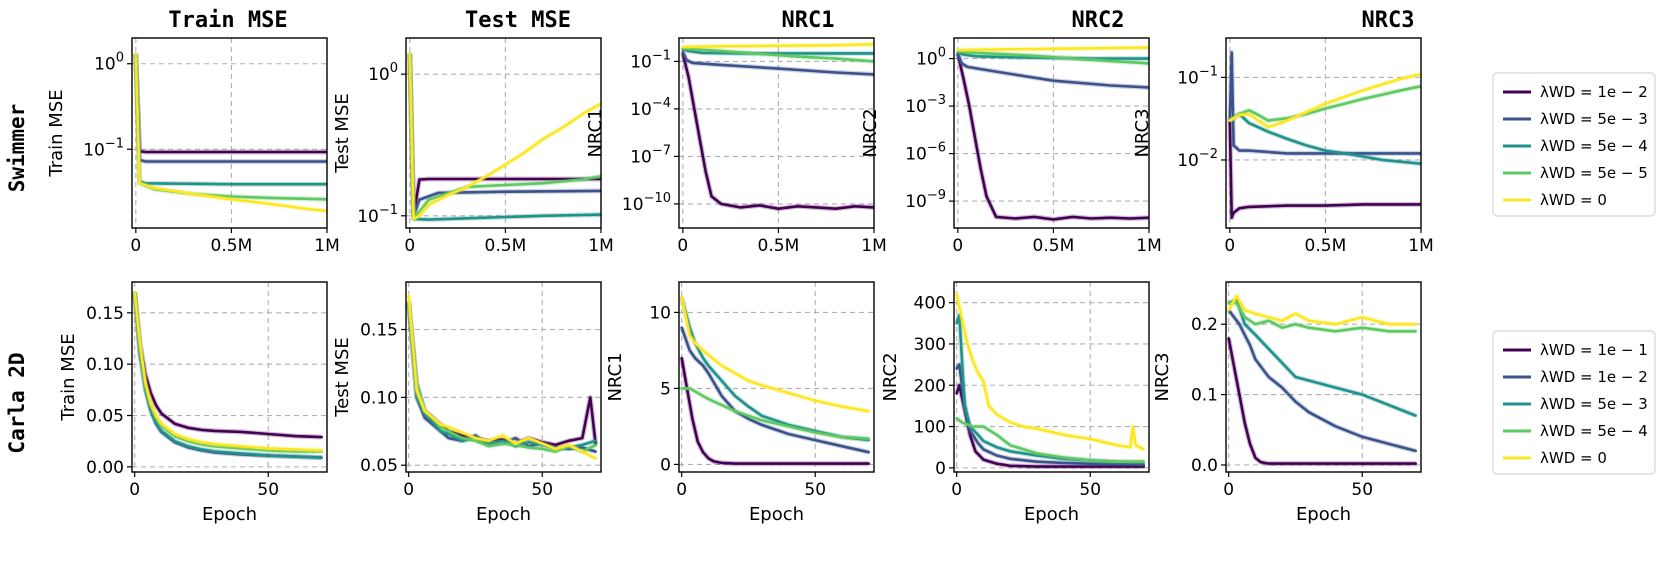 This screenshot has height=580, width=1661. I want to click on panel-r1-c2: 0 50 0 5 10 NRC1 Epoch, so click(740, 403).